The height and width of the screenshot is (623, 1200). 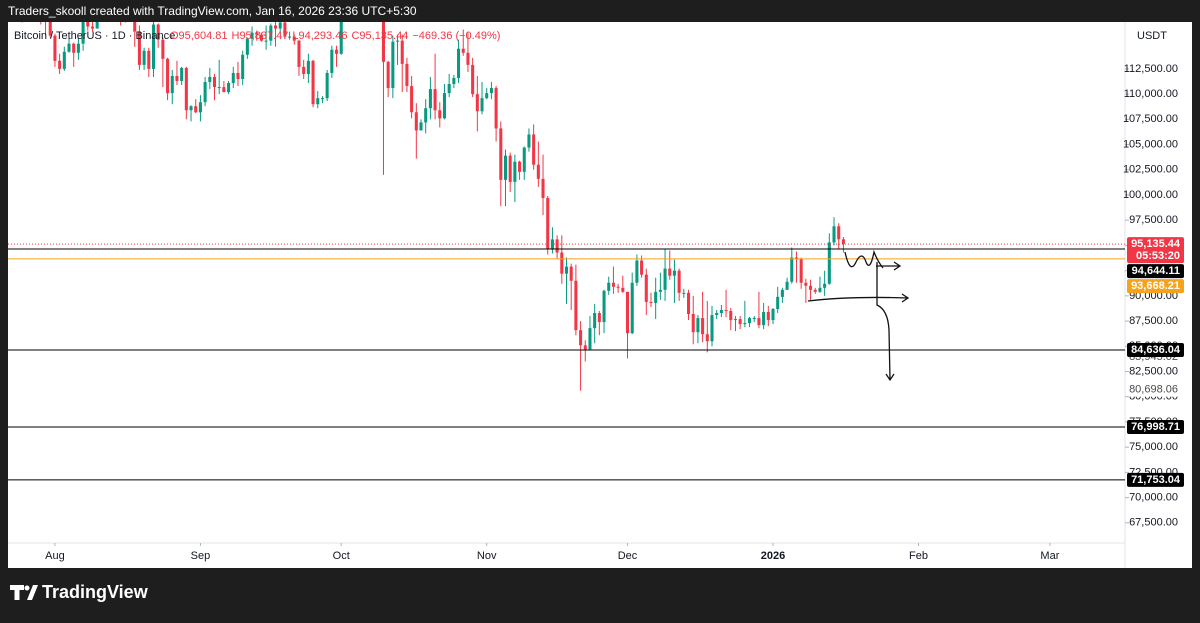 I want to click on ohlc-value: −469.36 (−0.49%), so click(x=456, y=36).